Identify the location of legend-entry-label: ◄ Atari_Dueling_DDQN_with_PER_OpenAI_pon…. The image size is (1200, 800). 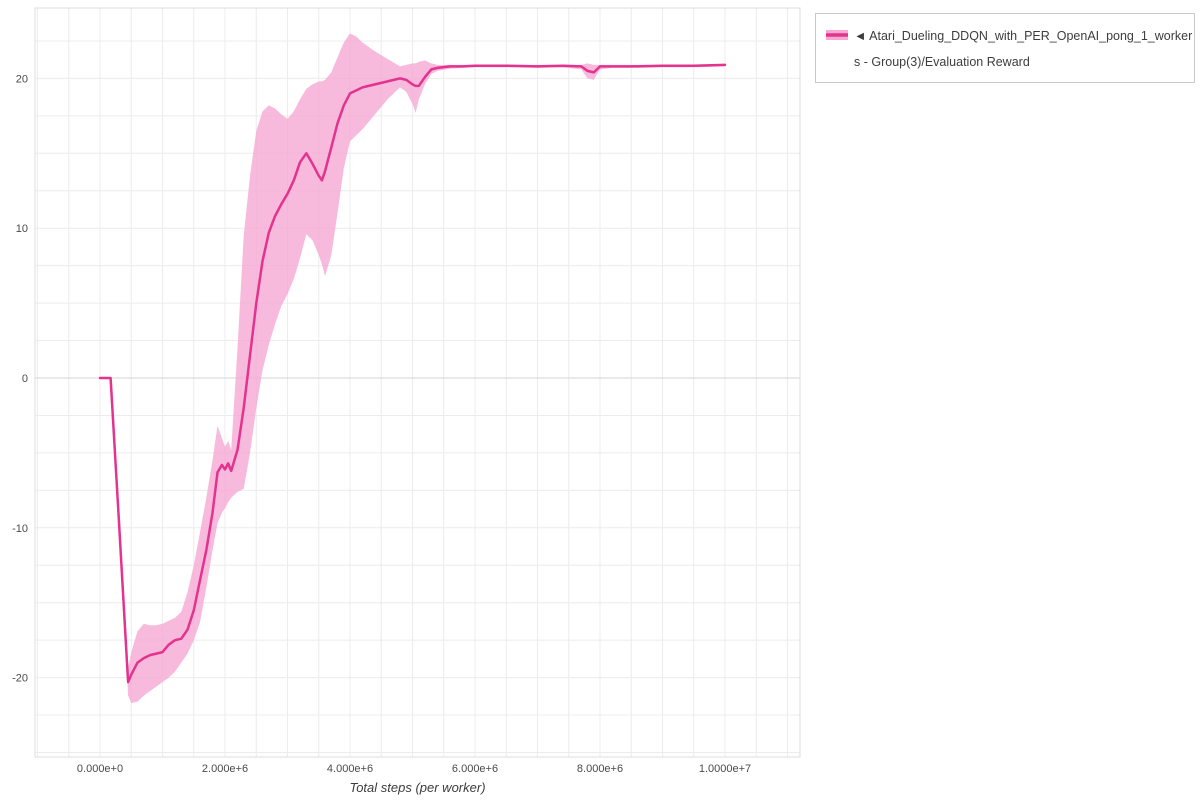
(1023, 49).